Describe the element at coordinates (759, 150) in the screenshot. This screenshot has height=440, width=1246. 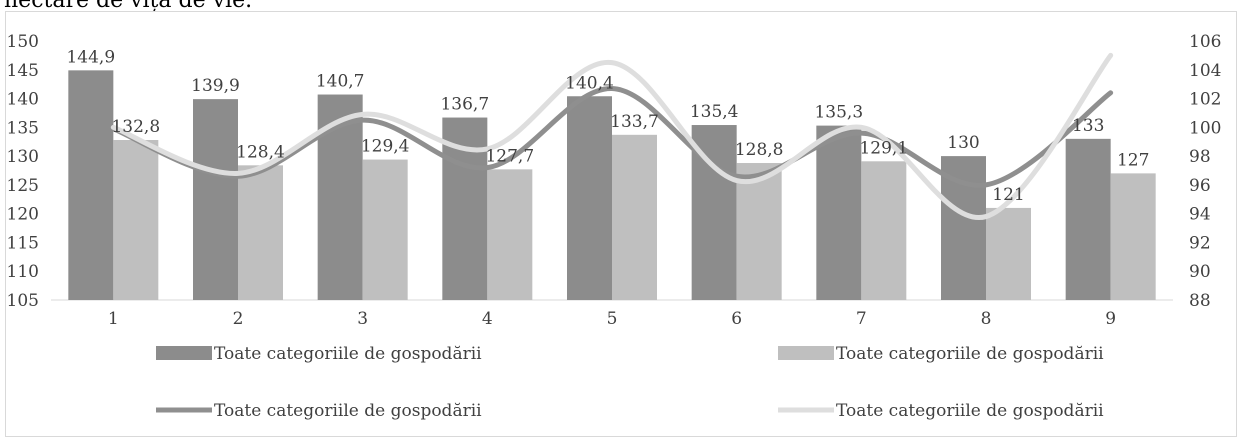
I see `bar-data-label: 128,8` at that location.